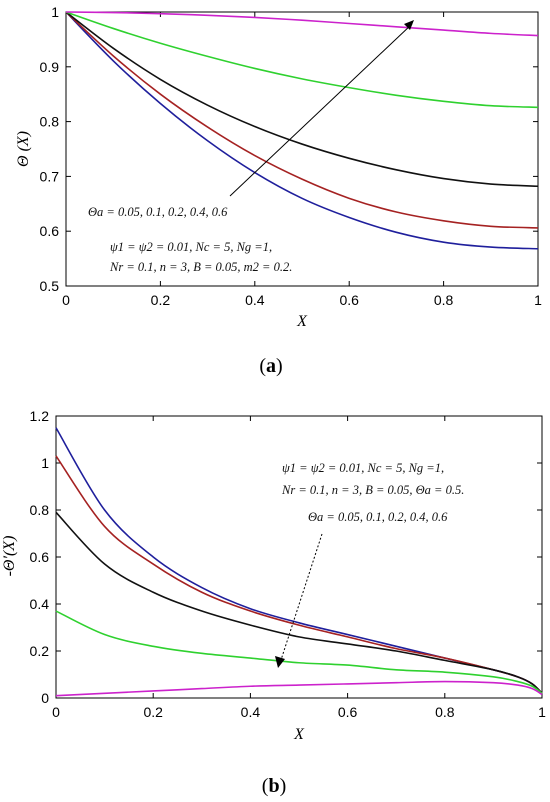 This screenshot has width=550, height=802. What do you see at coordinates (40, 416) in the screenshot?
I see `y-tick-label-b: 1.2` at bounding box center [40, 416].